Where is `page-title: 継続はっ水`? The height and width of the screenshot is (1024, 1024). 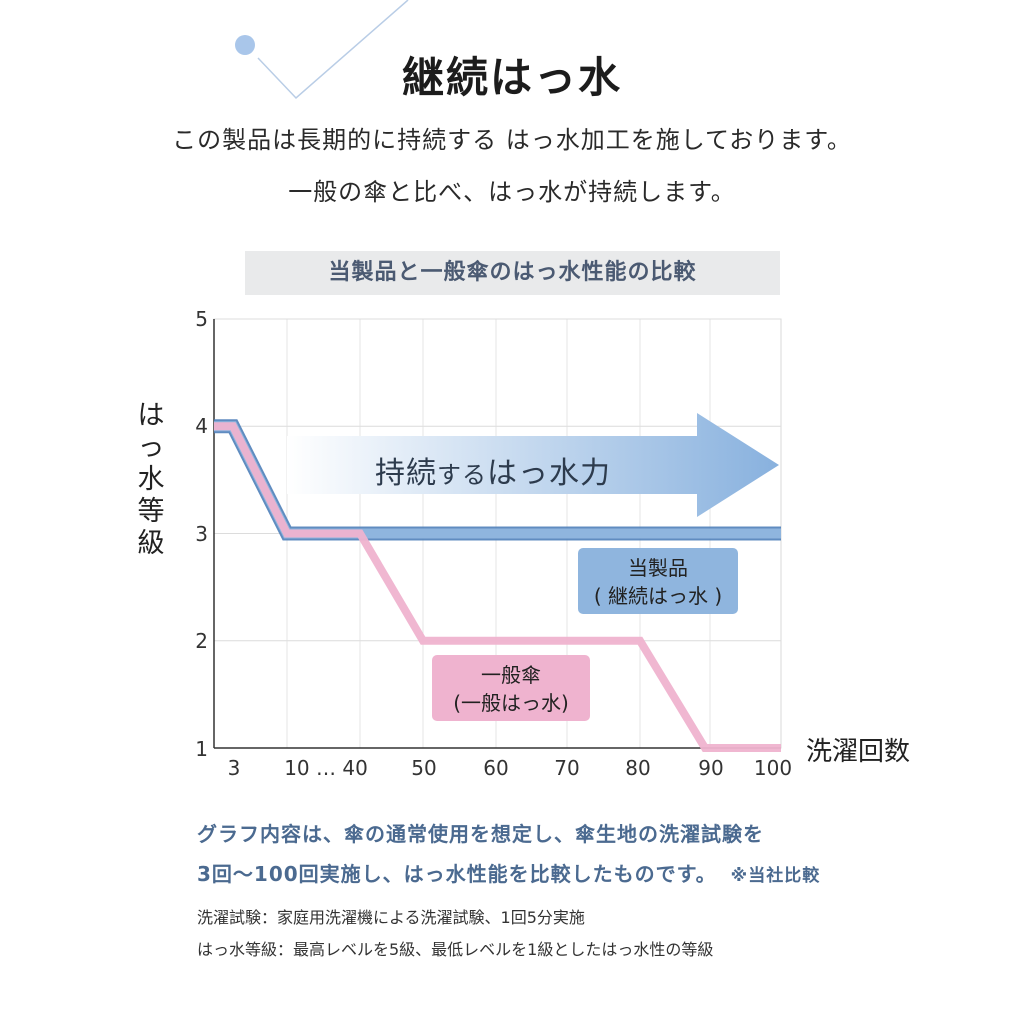 page-title: 継続はっ水 is located at coordinates (511, 77).